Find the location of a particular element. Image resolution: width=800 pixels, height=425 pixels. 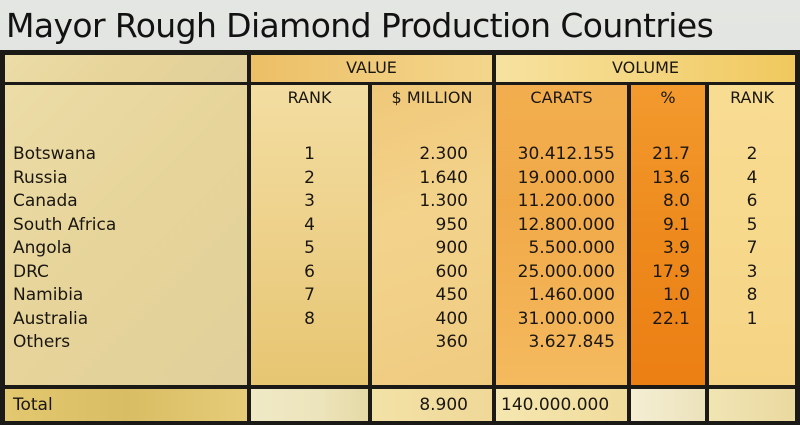

cell-million: 1.300 is located at coordinates (443, 201).